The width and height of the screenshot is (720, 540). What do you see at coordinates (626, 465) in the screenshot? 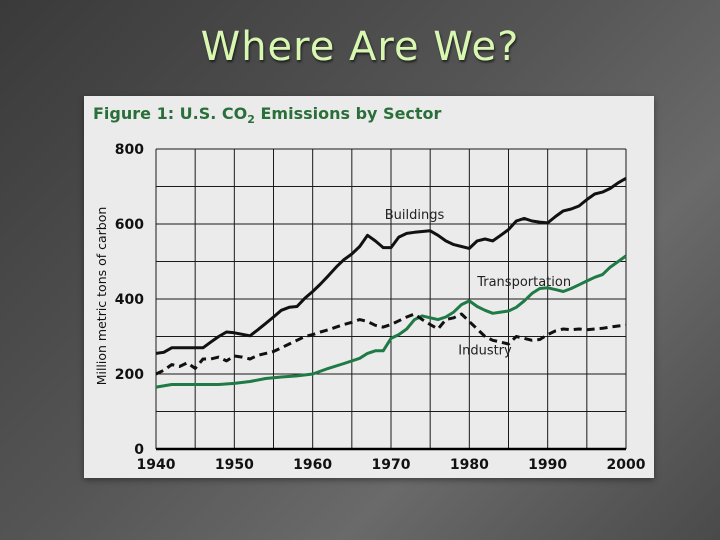
I see `x-tick-label-2000: 2000` at bounding box center [626, 465].